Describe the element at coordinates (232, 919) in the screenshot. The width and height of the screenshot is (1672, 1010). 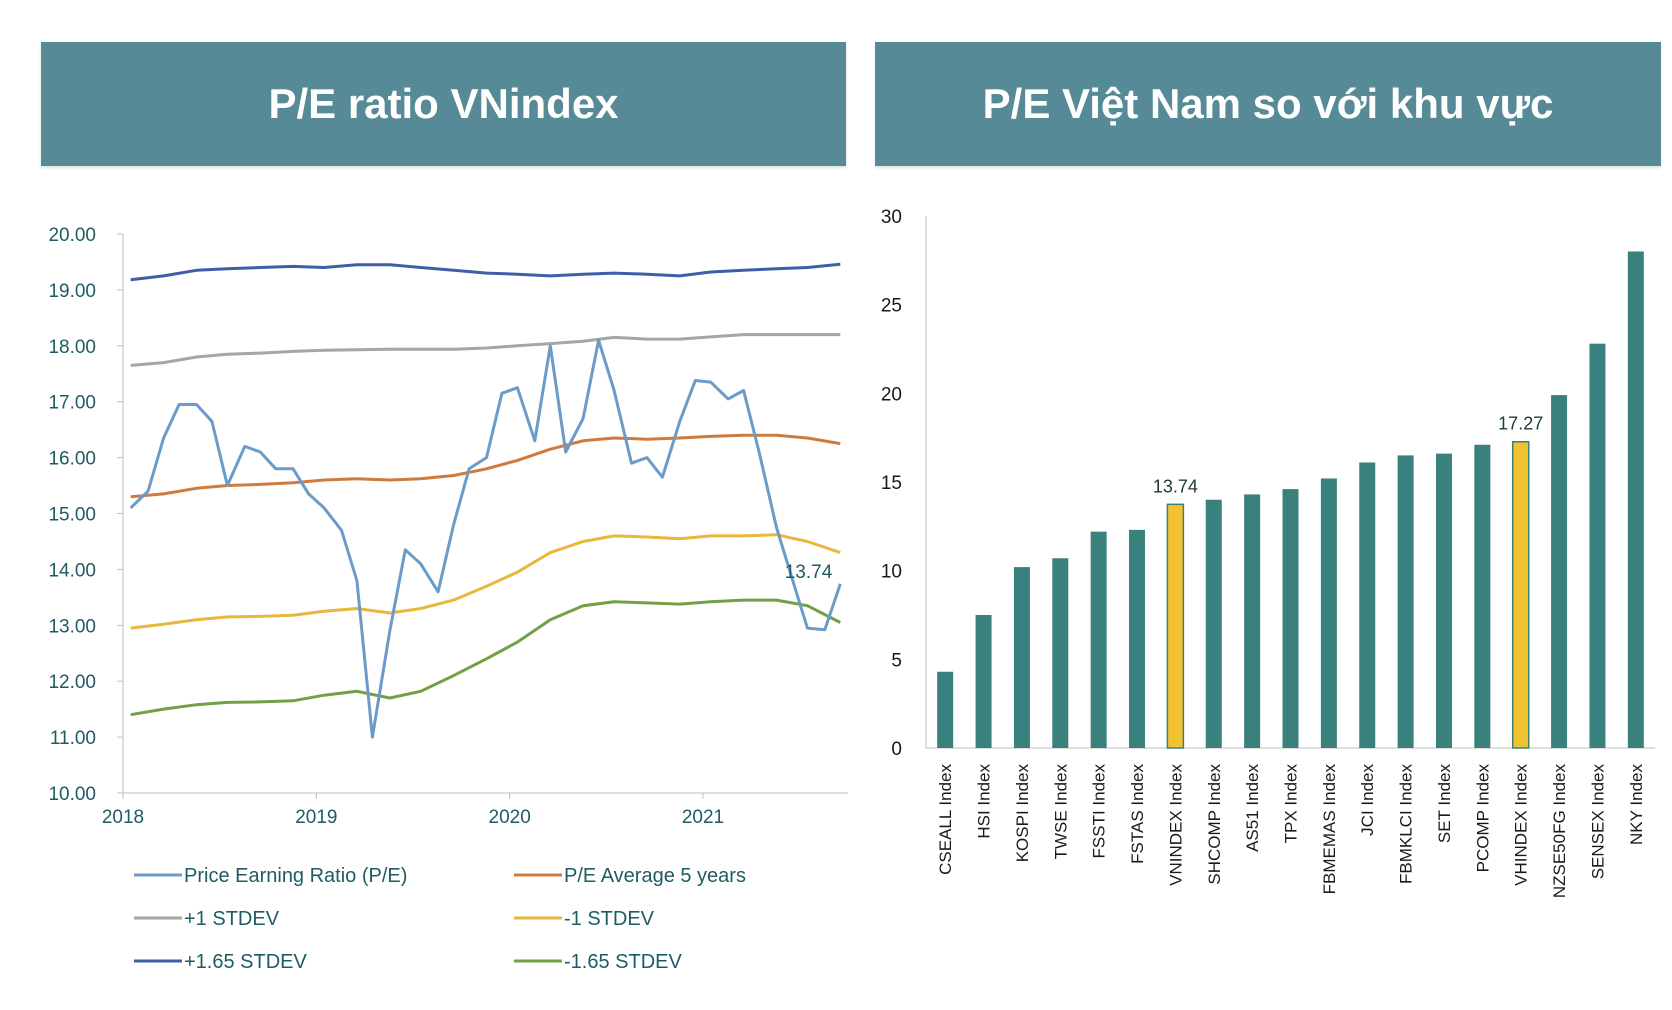
I see `legend-label-plus1: +1 STDEV` at that location.